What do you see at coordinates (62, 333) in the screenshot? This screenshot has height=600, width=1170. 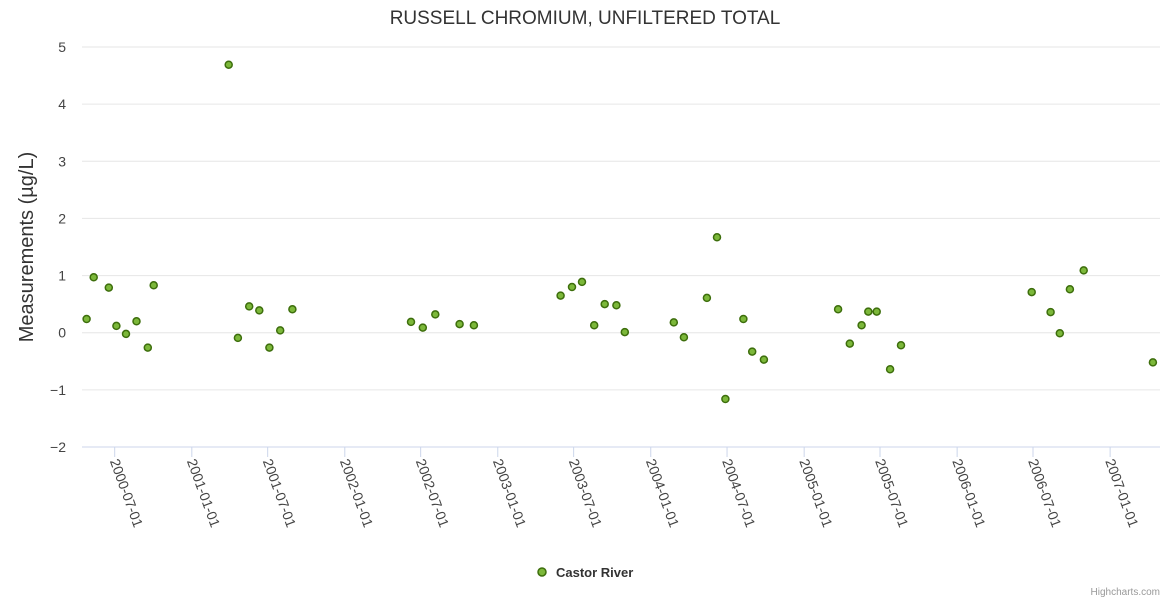 I see `y-tick-label: 0` at bounding box center [62, 333].